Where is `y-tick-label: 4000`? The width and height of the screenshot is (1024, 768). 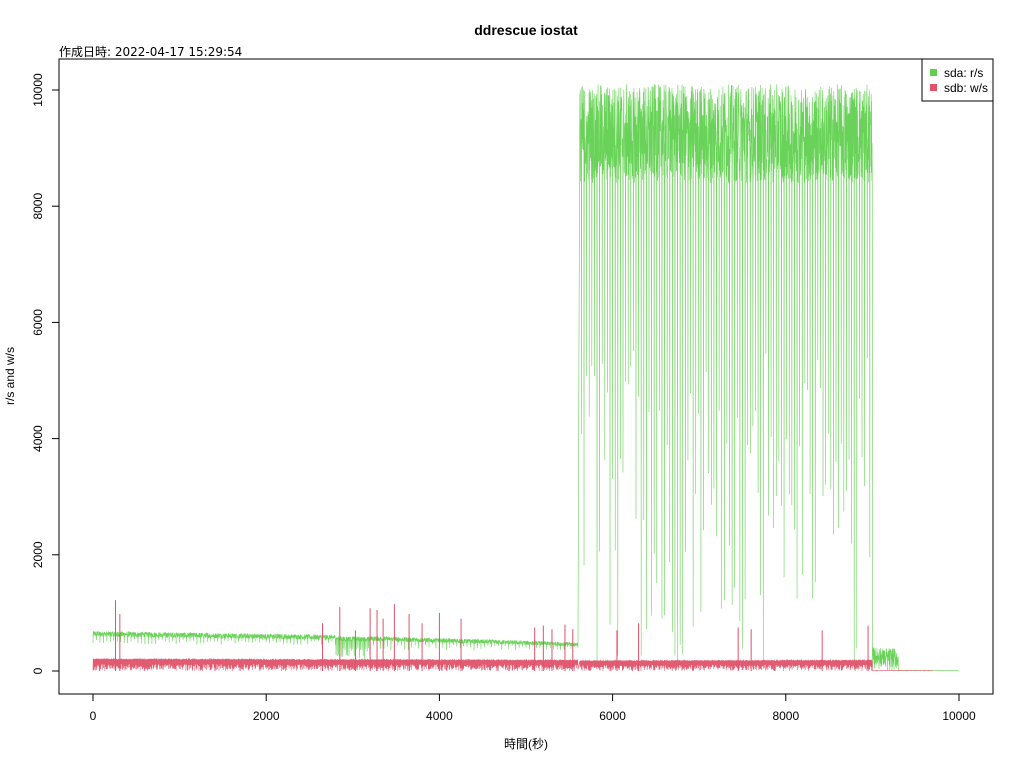
y-tick-label: 4000 is located at coordinates (38, 438).